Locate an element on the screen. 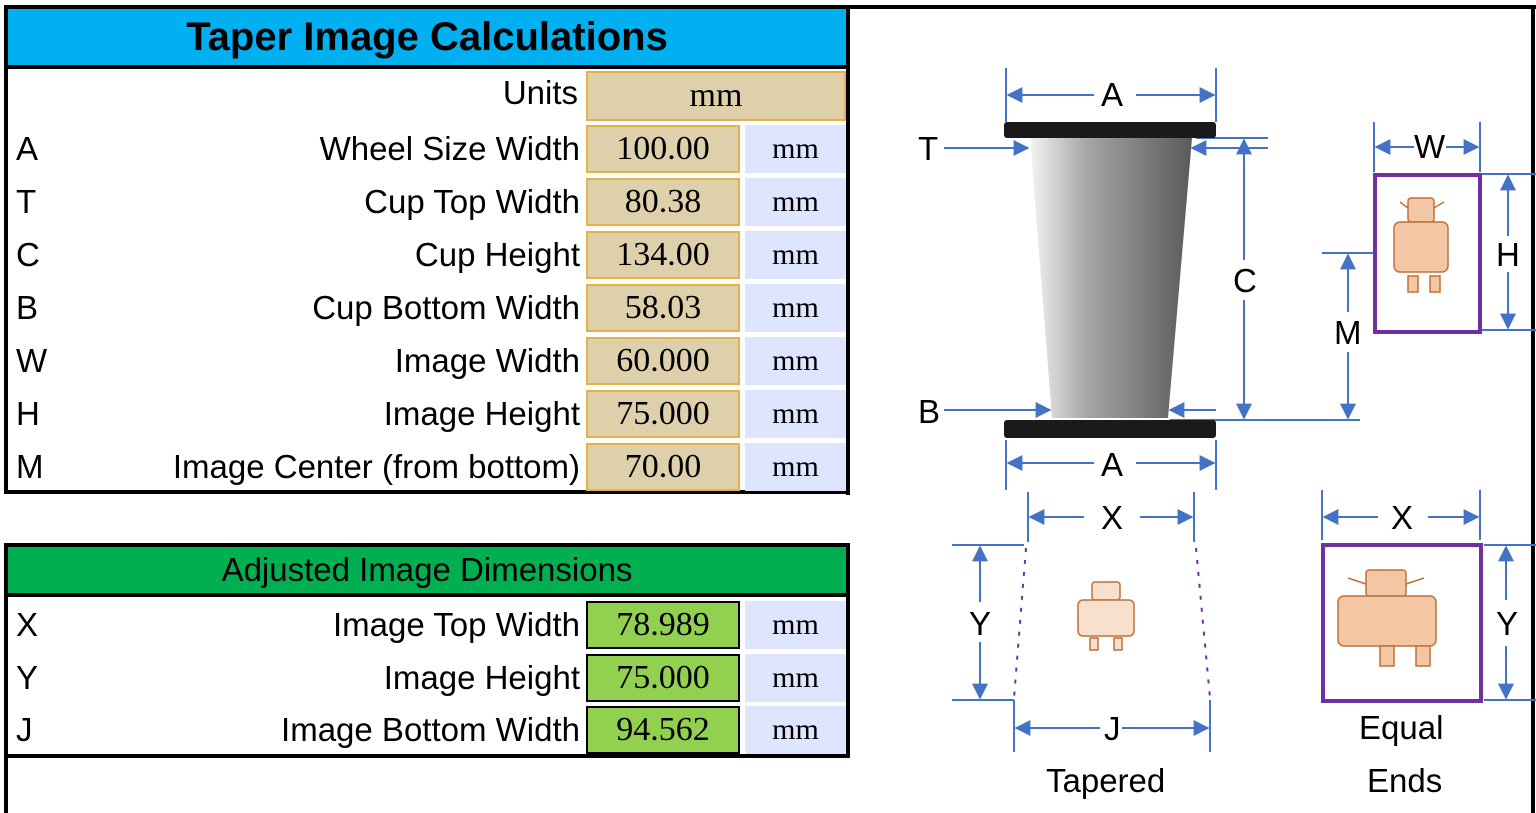 The width and height of the screenshot is (1536, 813). caption-tapered: Tapered is located at coordinates (1106, 780).